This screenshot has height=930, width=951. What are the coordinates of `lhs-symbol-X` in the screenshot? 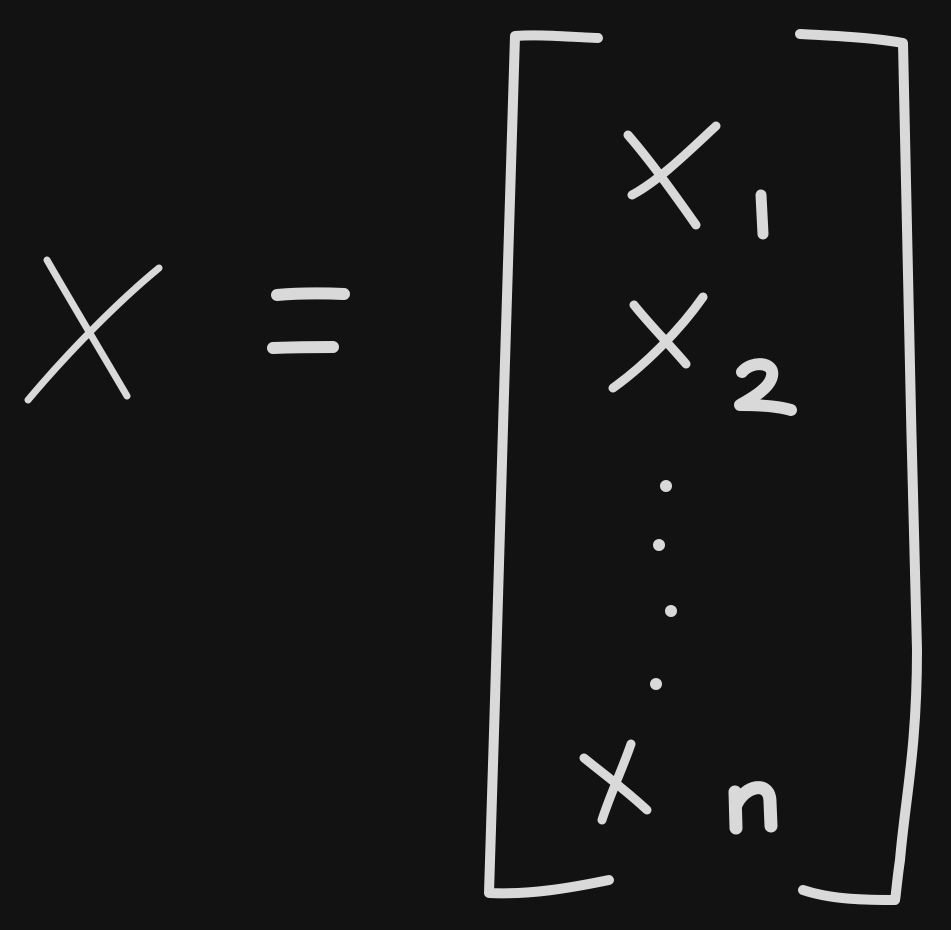 It's located at (93, 330).